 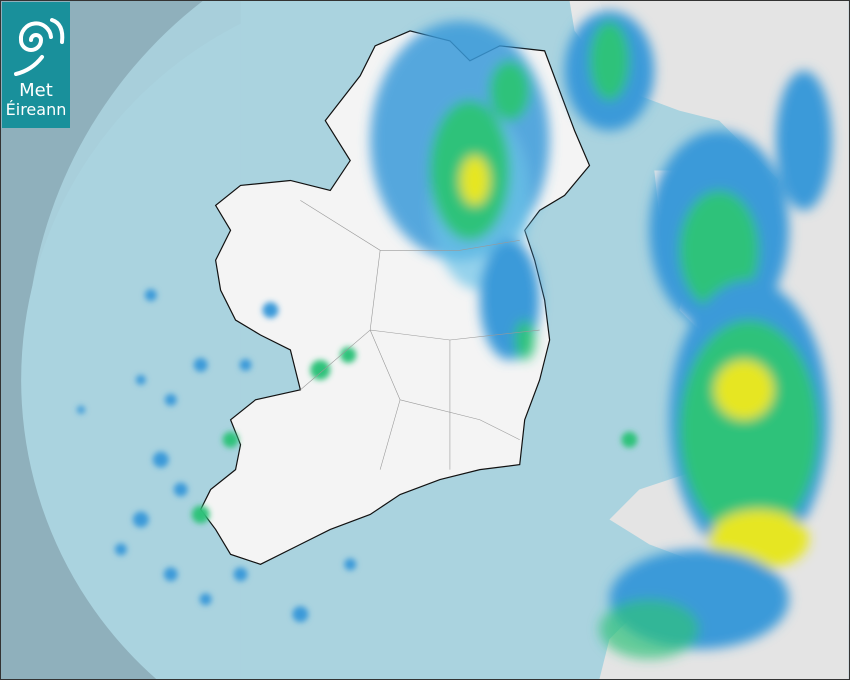 What do you see at coordinates (420, 335) in the screenshot?
I see `county-borders` at bounding box center [420, 335].